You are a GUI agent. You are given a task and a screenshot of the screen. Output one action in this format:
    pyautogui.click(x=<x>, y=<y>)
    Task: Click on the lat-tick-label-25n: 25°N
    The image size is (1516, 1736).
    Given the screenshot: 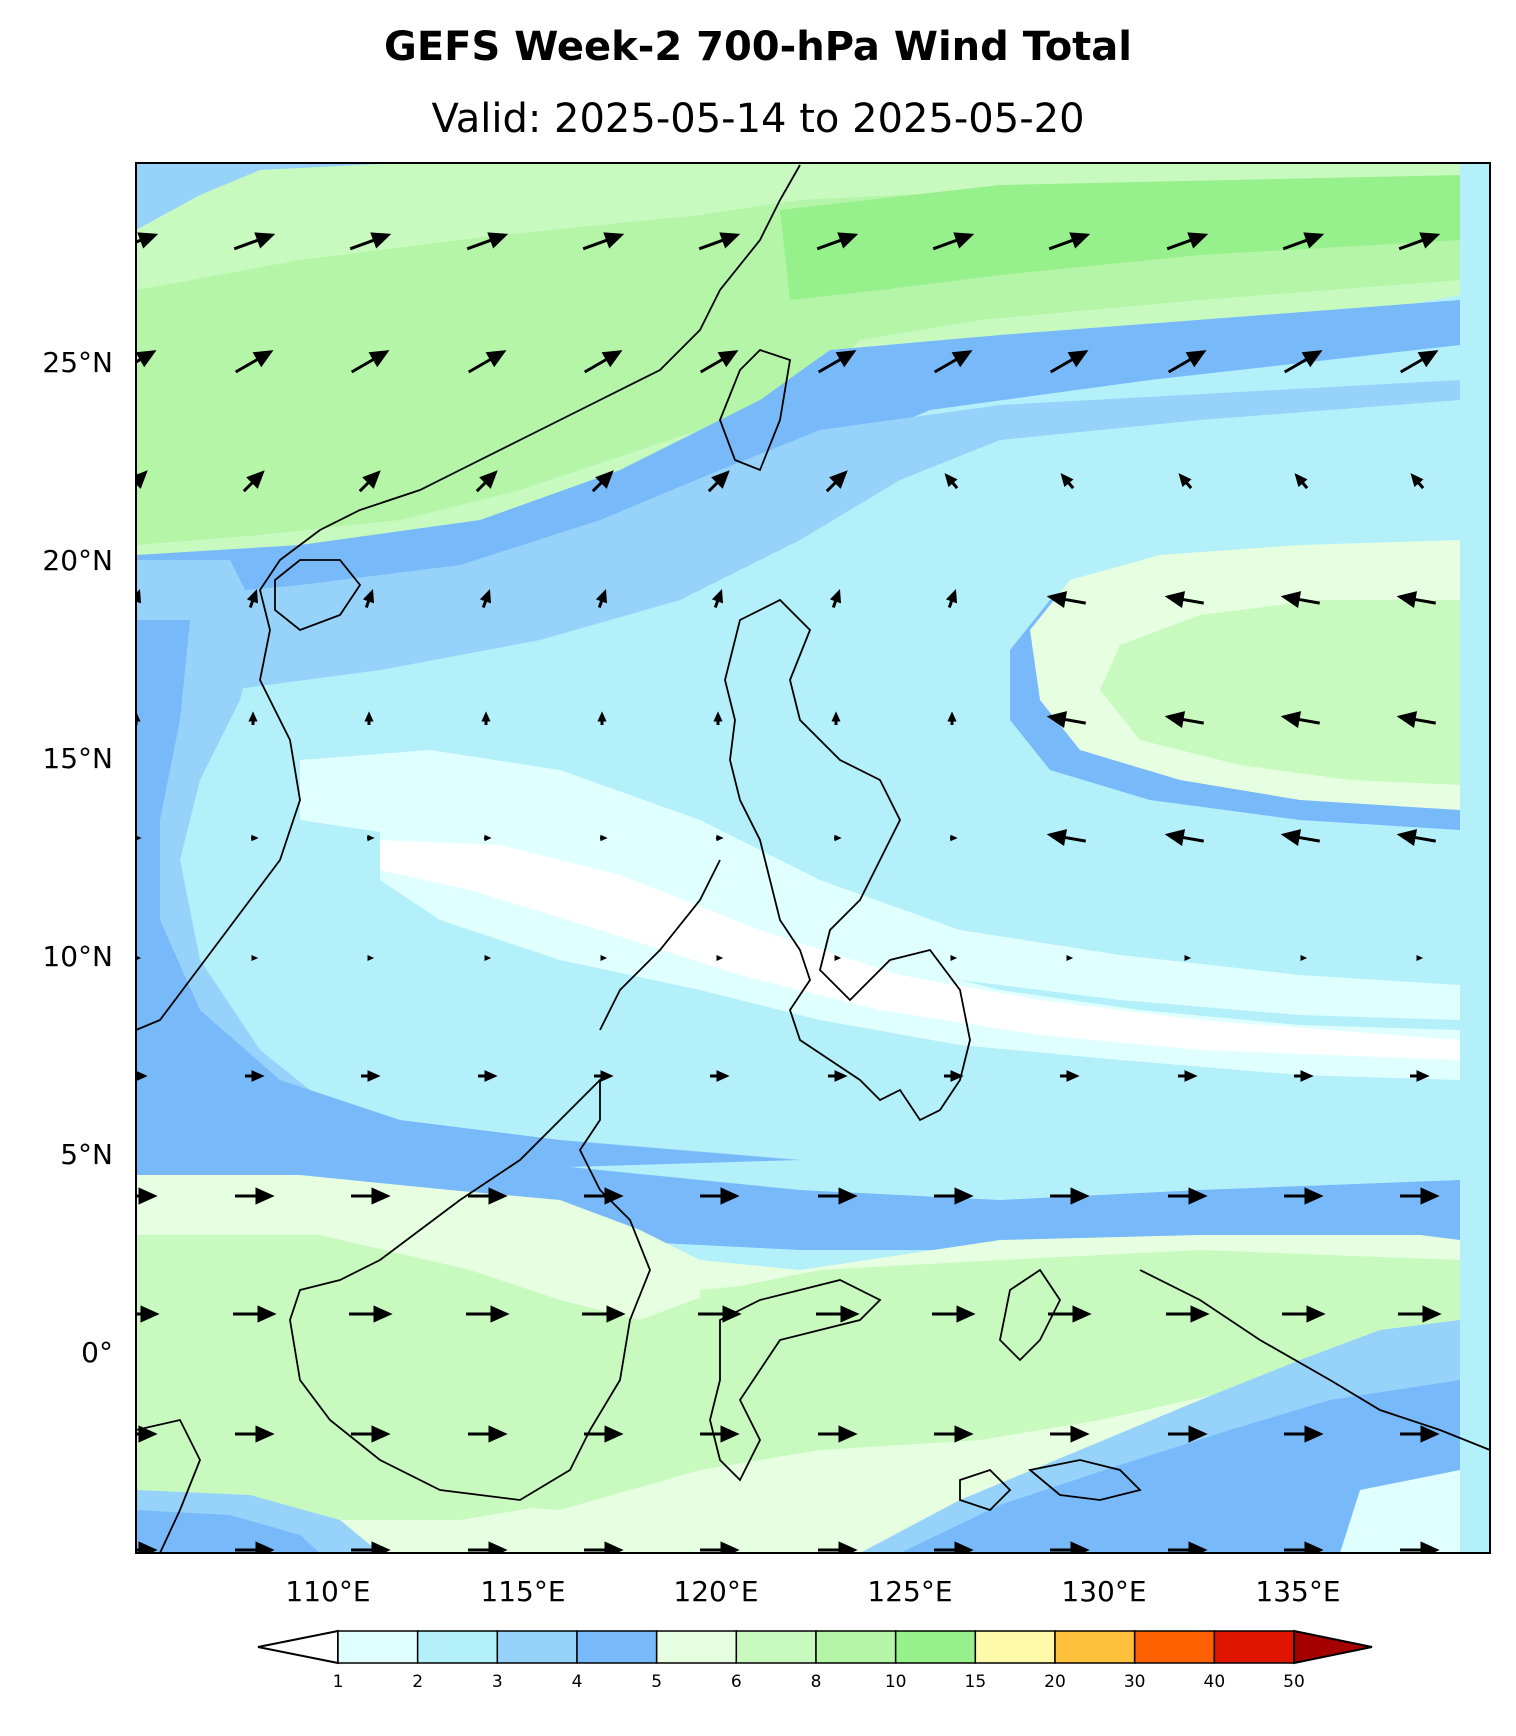 What is the action you would take?
    pyautogui.click(x=77, y=362)
    